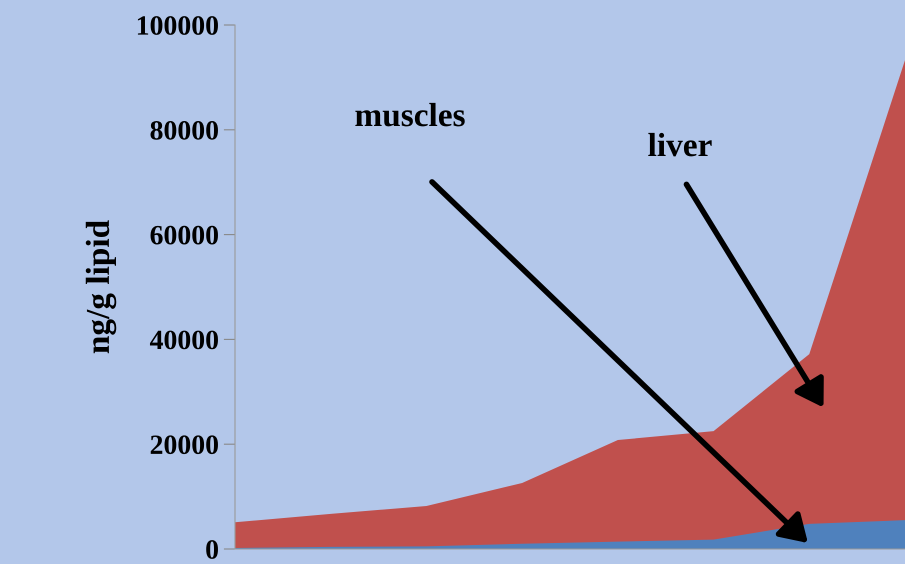 The image size is (905, 564). What do you see at coordinates (680, 144) in the screenshot?
I see `annotation: liver` at bounding box center [680, 144].